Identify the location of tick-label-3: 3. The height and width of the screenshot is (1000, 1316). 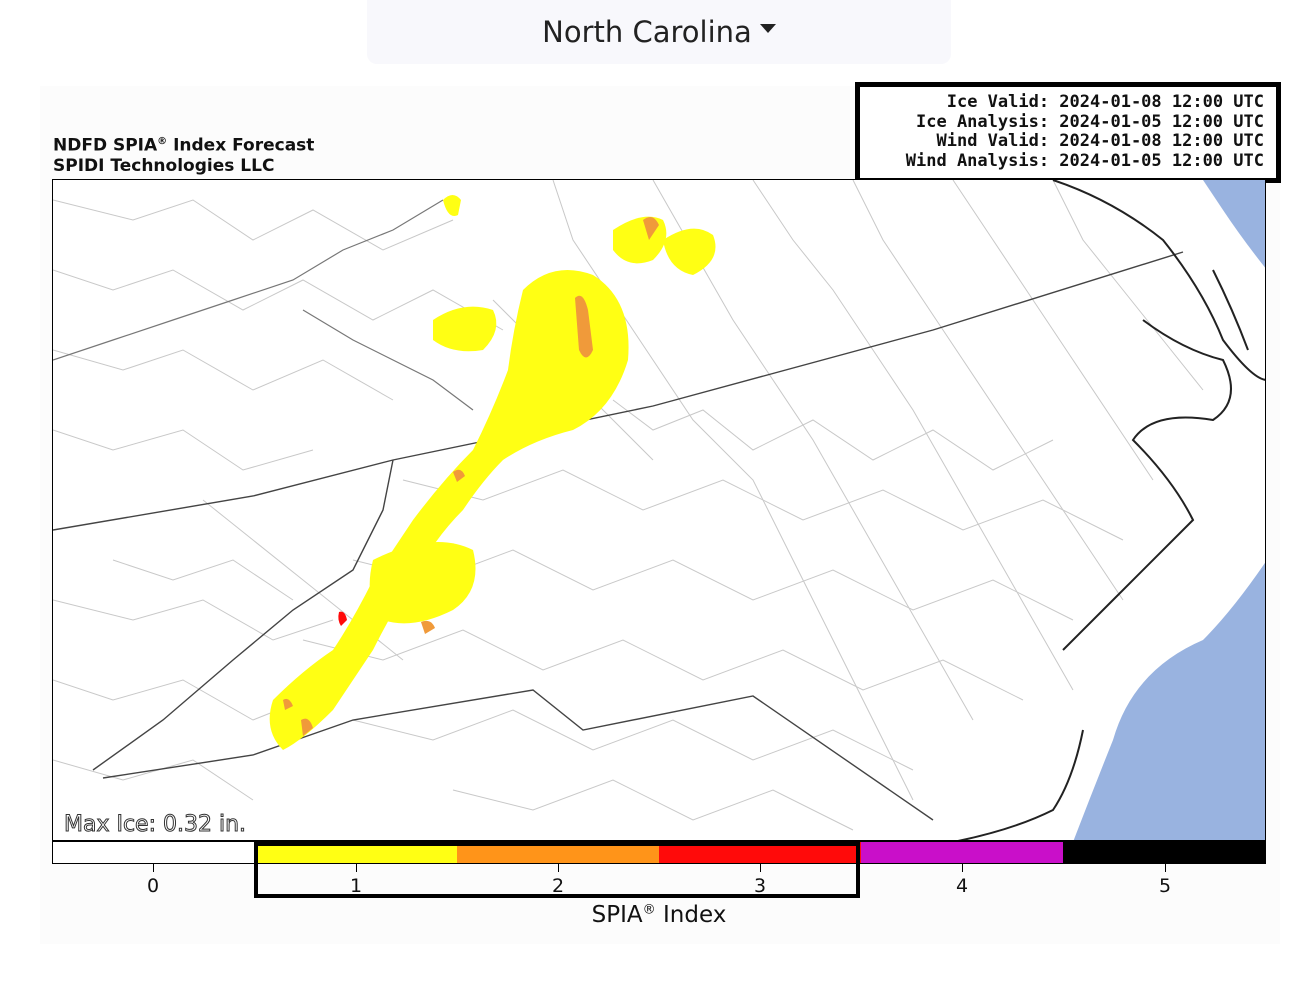
(760, 886).